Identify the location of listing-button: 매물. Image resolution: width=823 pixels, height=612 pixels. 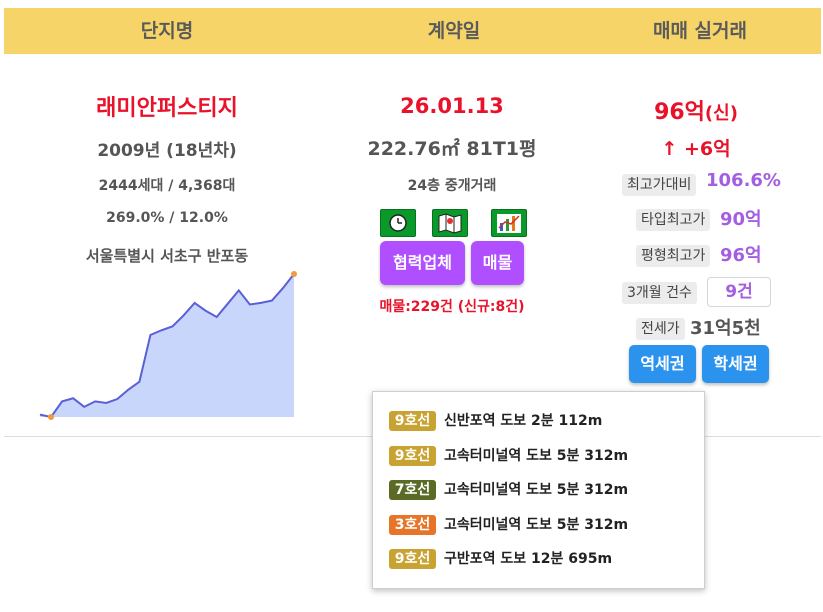
(497, 263).